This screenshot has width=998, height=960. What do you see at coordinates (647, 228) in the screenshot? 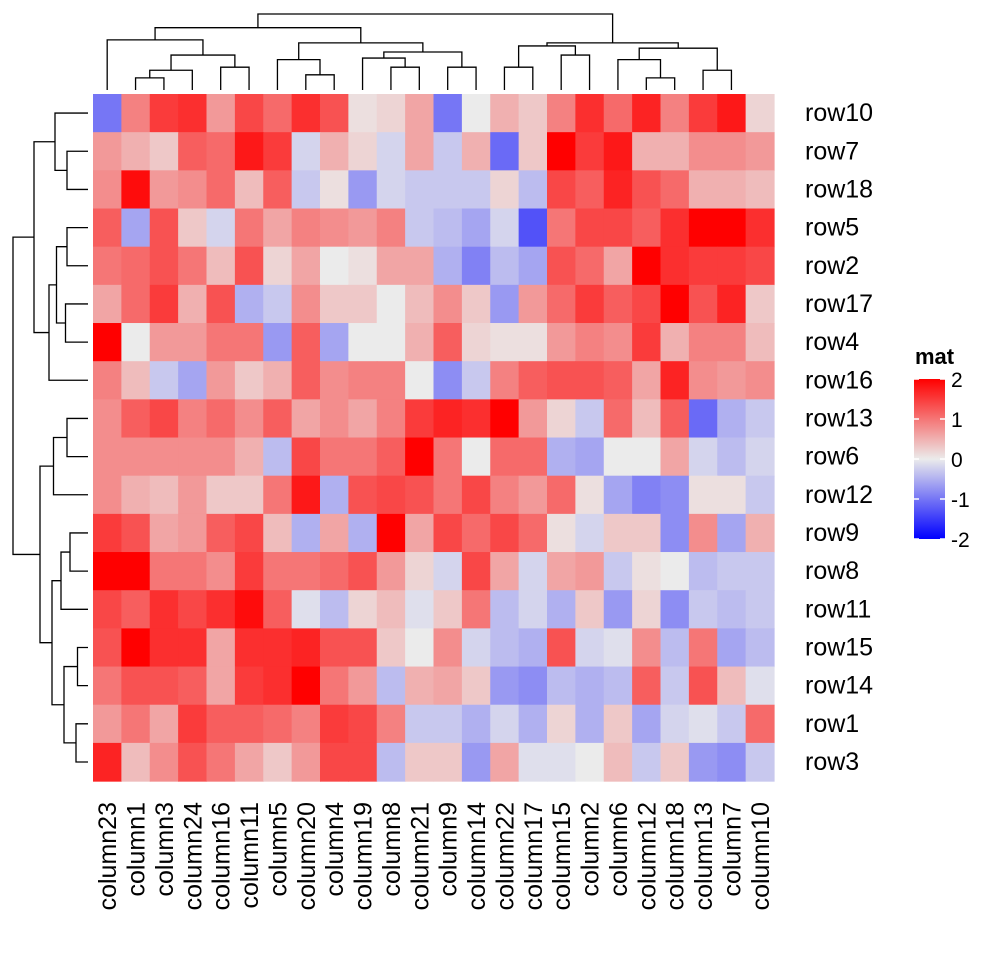
I see `heatmap-cell-row5-column12` at bounding box center [647, 228].